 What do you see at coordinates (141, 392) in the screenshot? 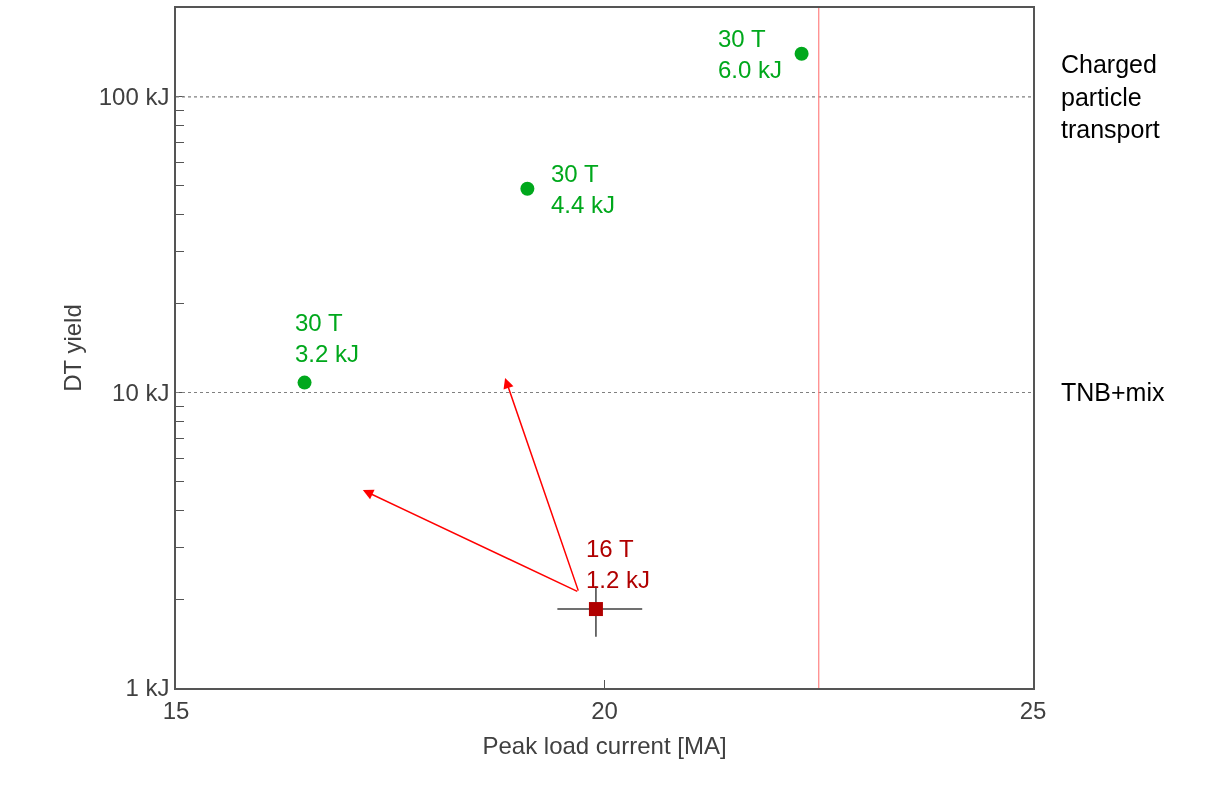
I see `y-tick-label: 10 kJ` at bounding box center [141, 392].